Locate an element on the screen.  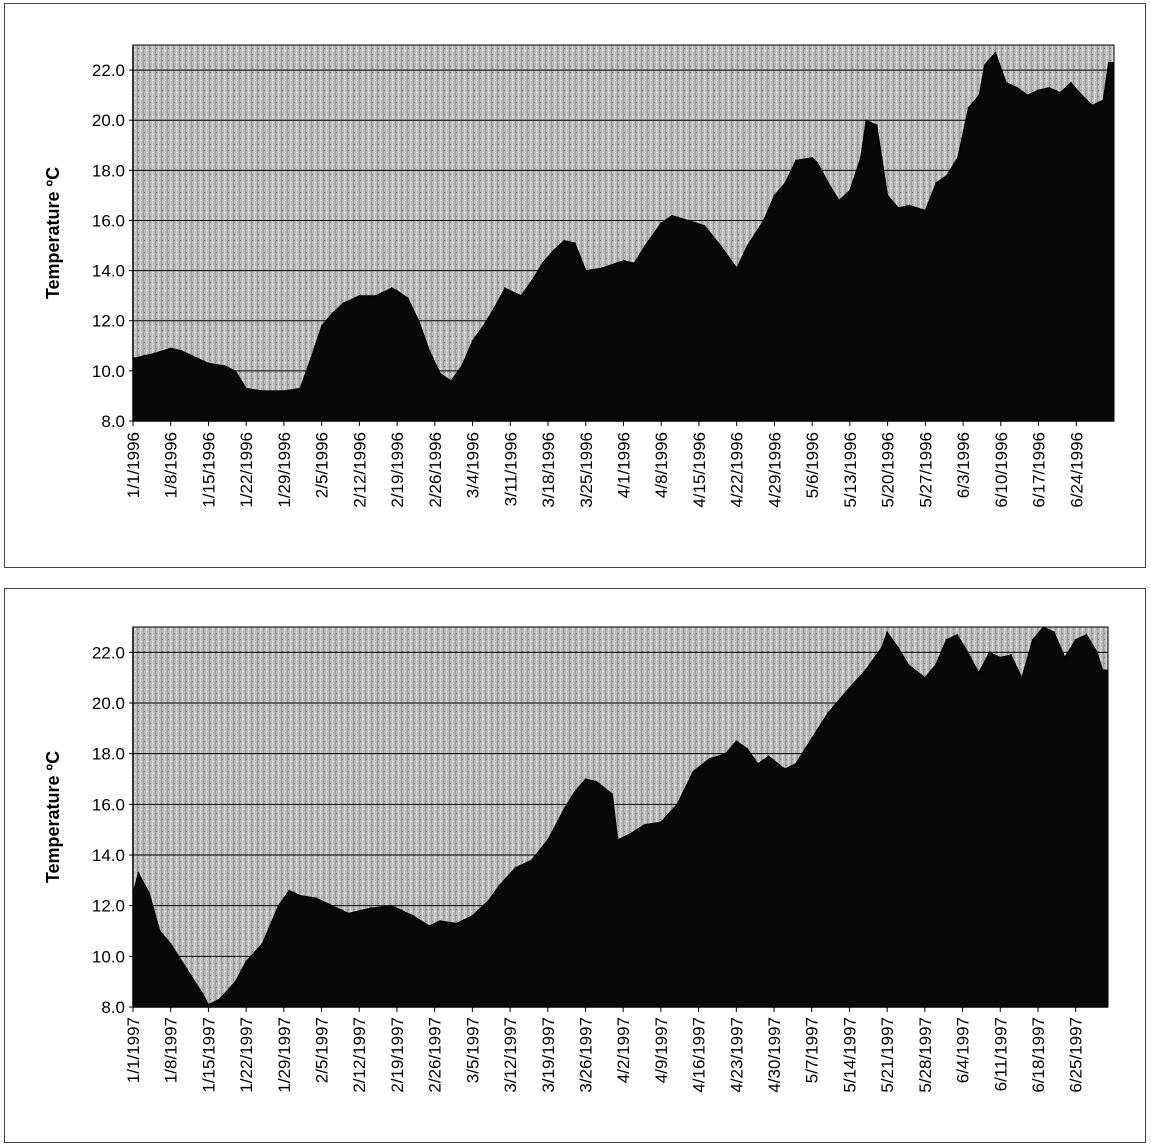
x-tick-label: 3/11/1996 is located at coordinates (510, 469).